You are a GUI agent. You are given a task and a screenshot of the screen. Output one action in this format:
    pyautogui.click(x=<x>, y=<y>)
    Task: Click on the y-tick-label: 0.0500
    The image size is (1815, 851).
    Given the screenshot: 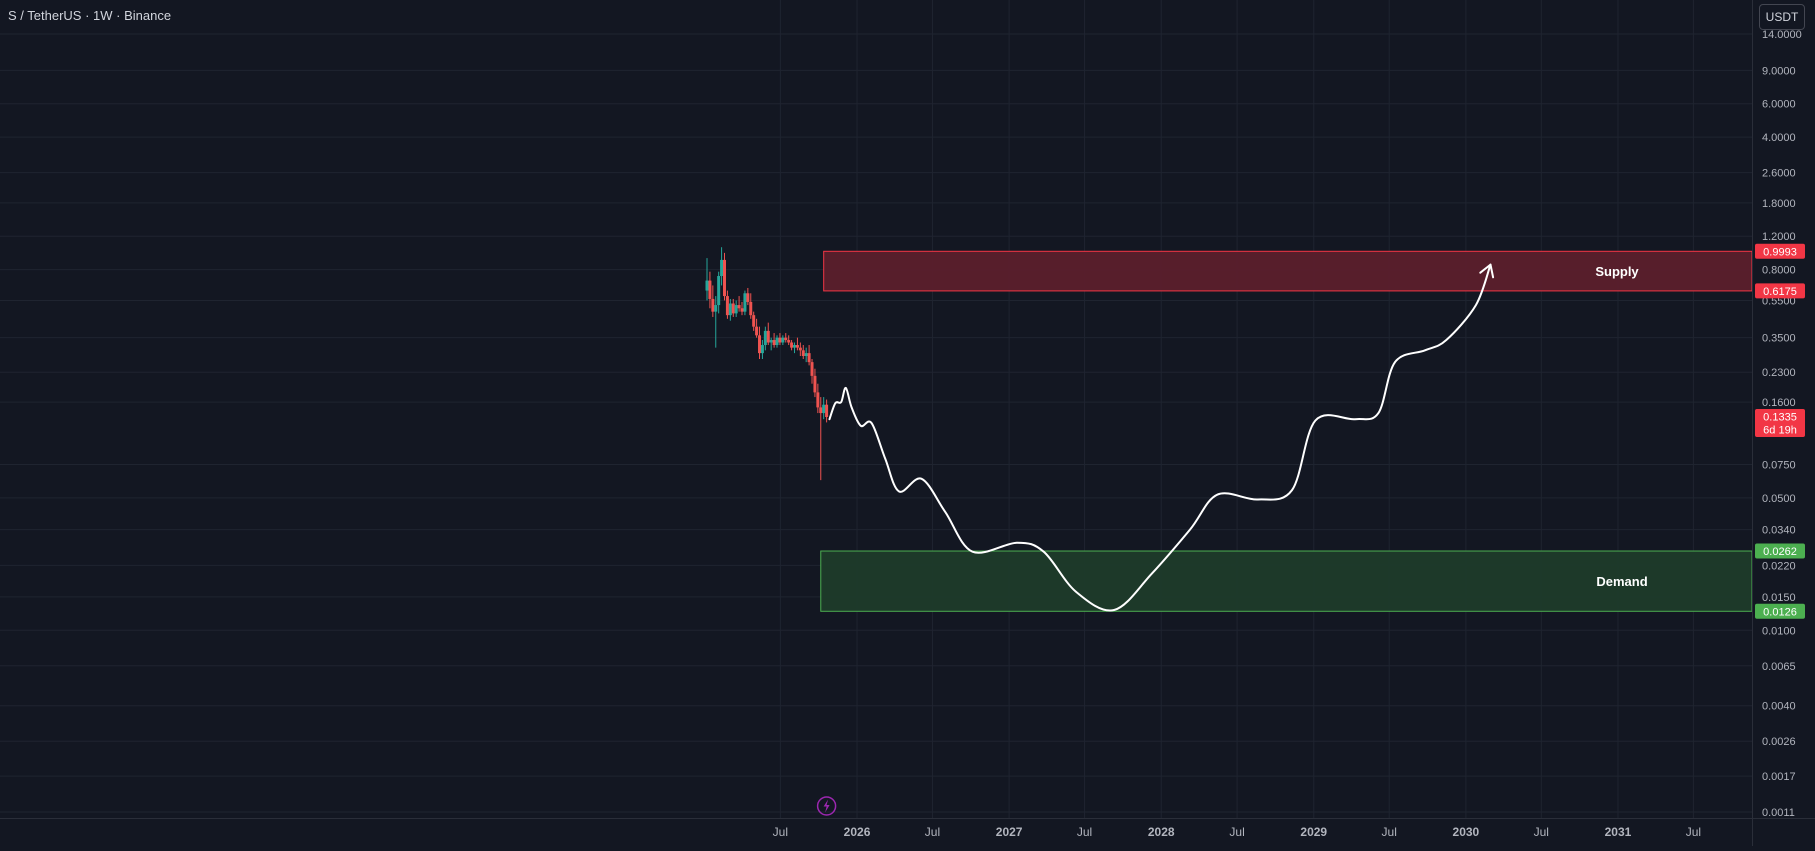 What is the action you would take?
    pyautogui.click(x=1779, y=499)
    